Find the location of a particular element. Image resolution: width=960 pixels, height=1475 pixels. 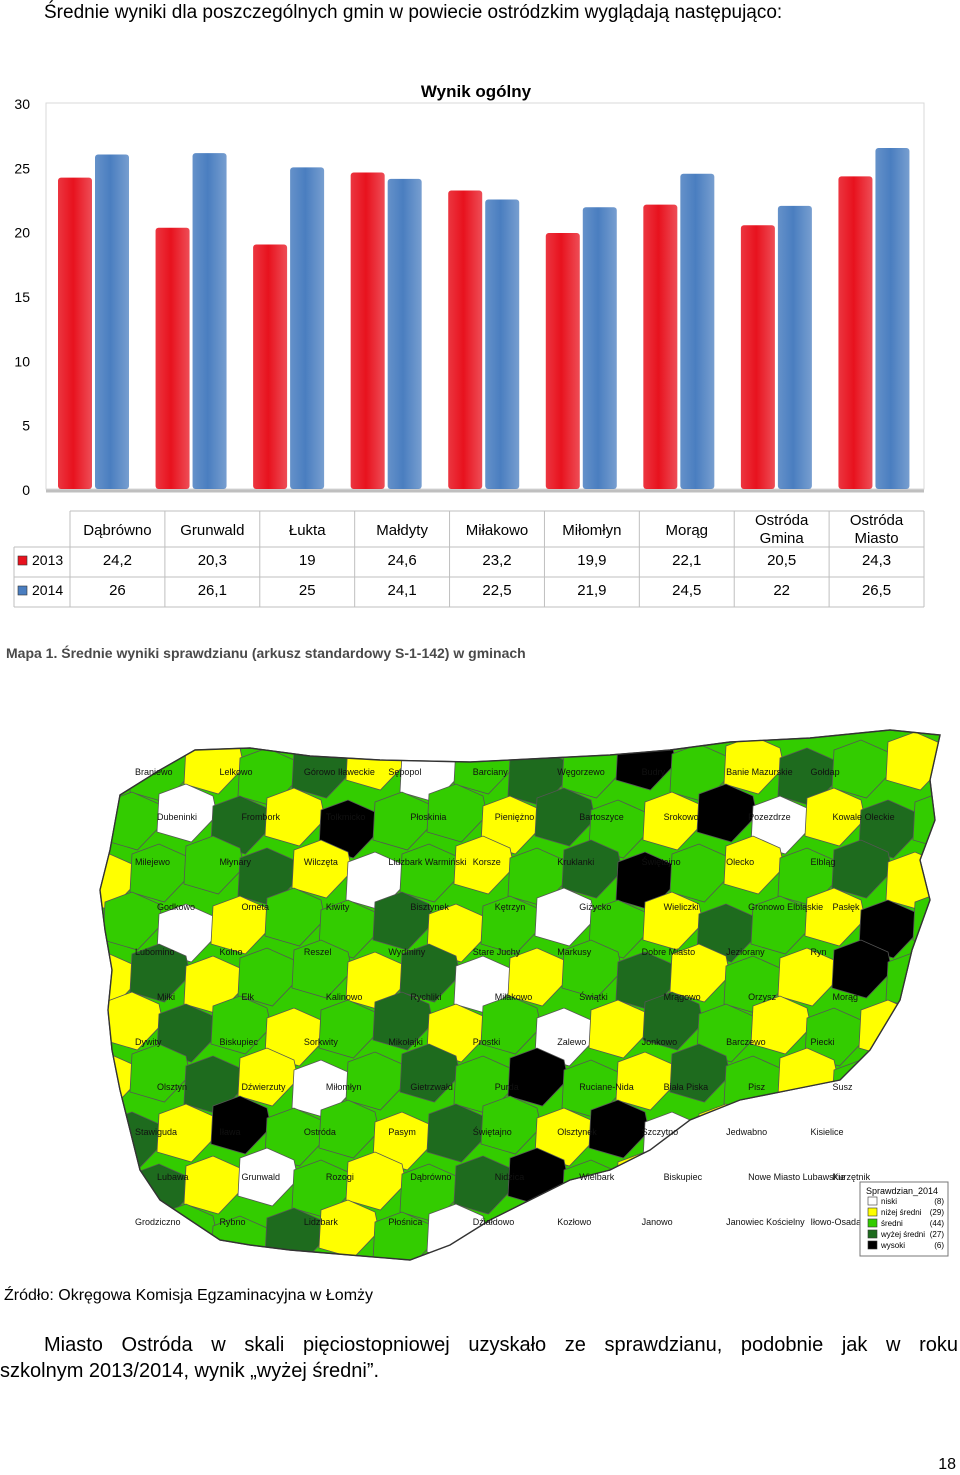

data-label: 24,3 is located at coordinates (876, 560).